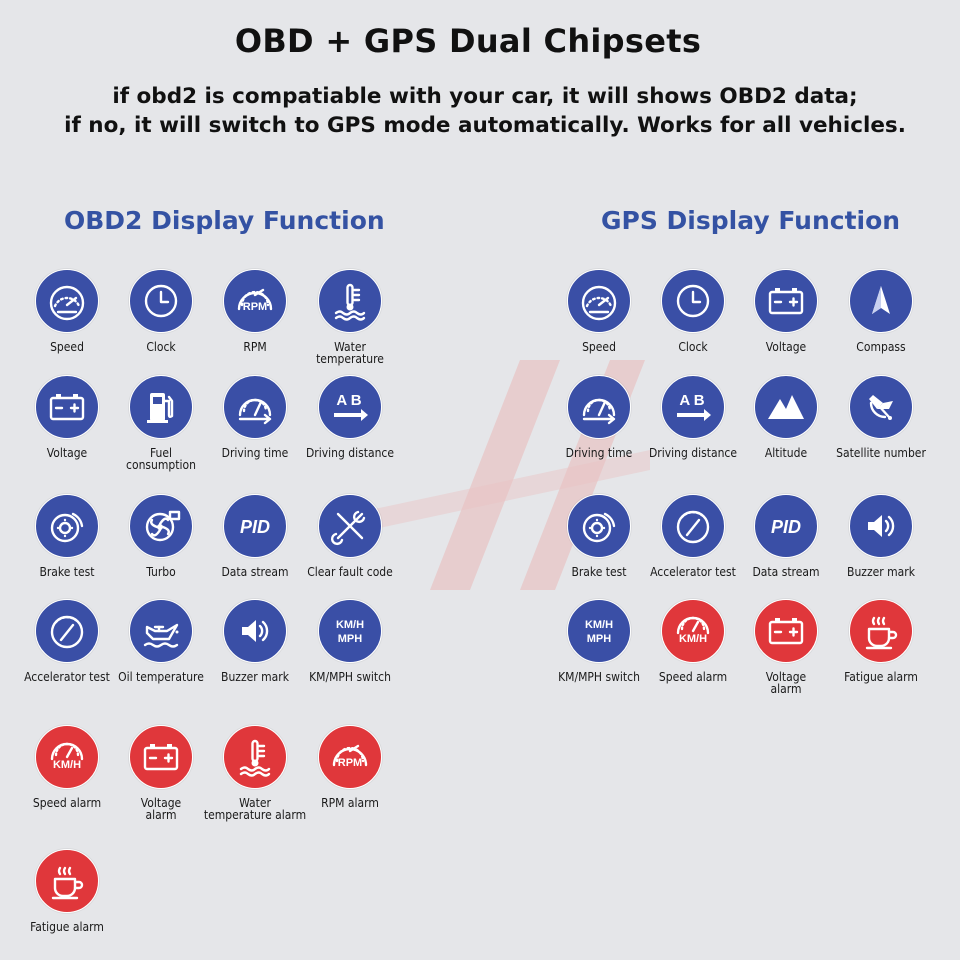  I want to click on function-label: Buzzer mark, so click(881, 572).